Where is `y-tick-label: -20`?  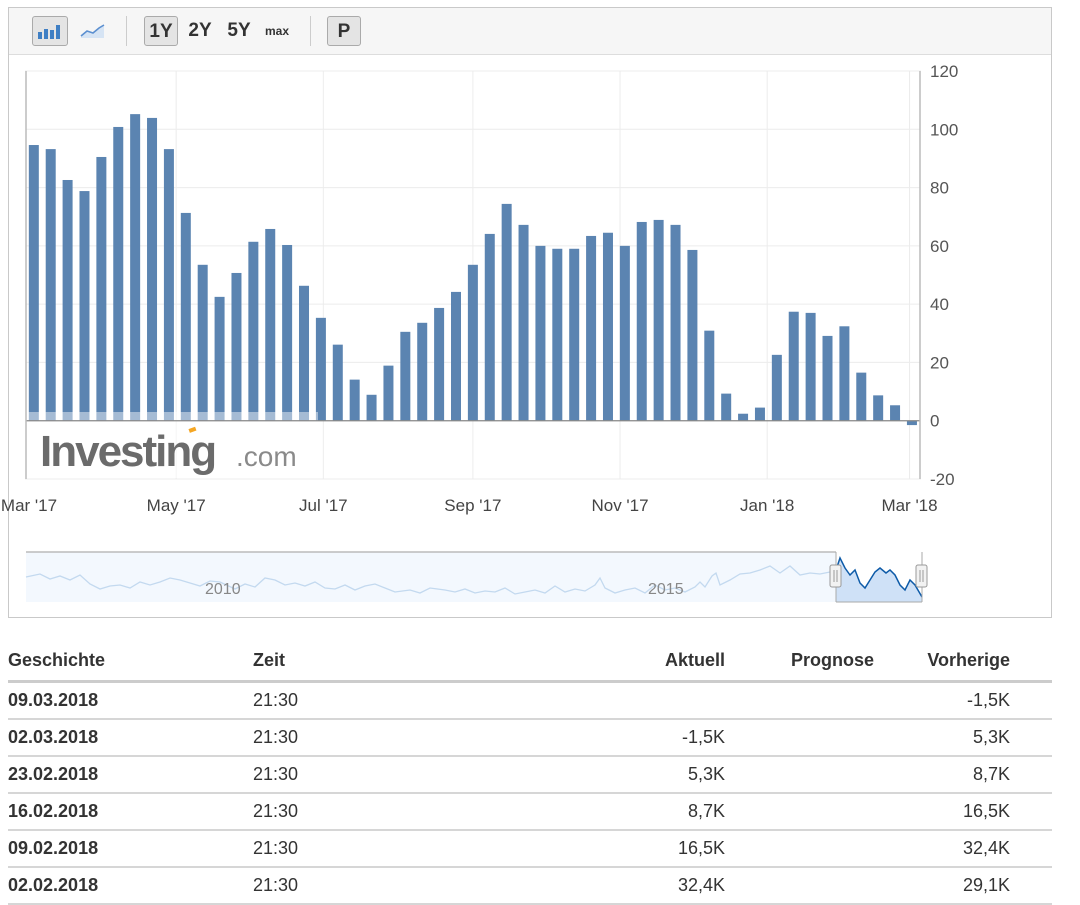 y-tick-label: -20 is located at coordinates (942, 479).